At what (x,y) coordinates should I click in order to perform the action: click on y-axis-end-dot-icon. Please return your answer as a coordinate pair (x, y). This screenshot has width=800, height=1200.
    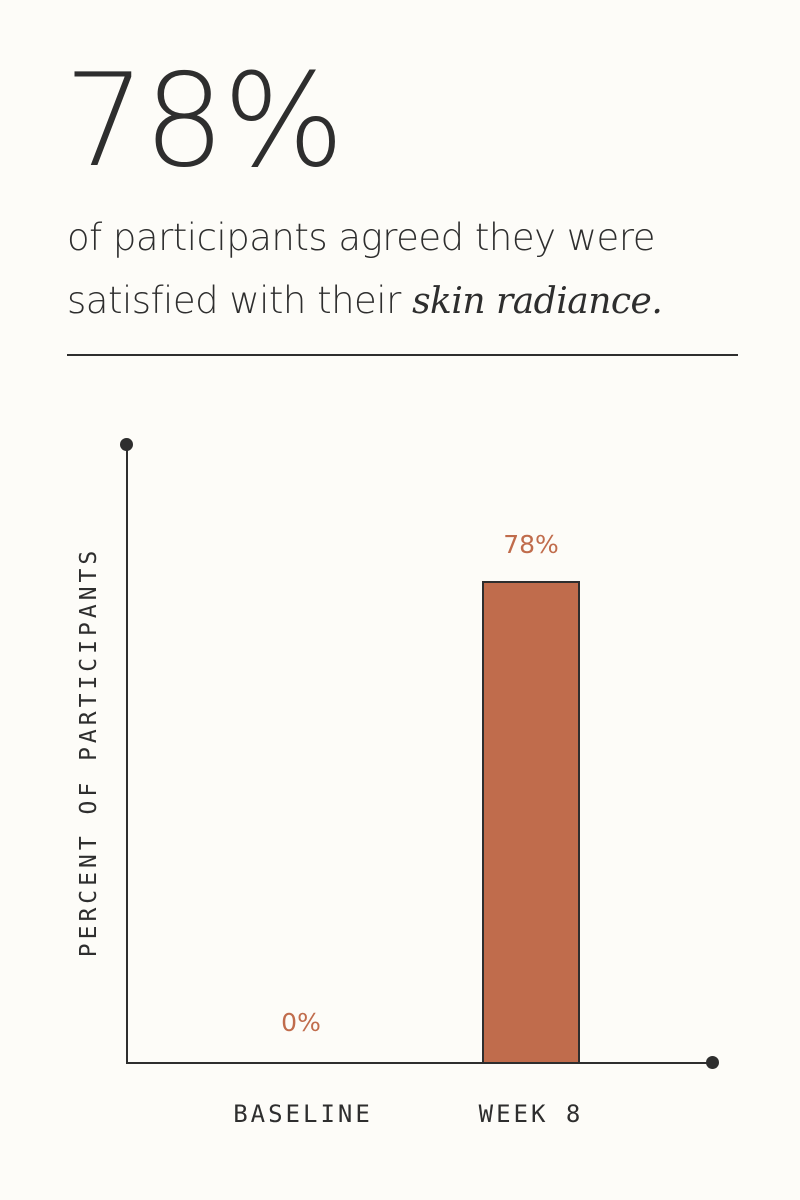
    Looking at the image, I should click on (126, 444).